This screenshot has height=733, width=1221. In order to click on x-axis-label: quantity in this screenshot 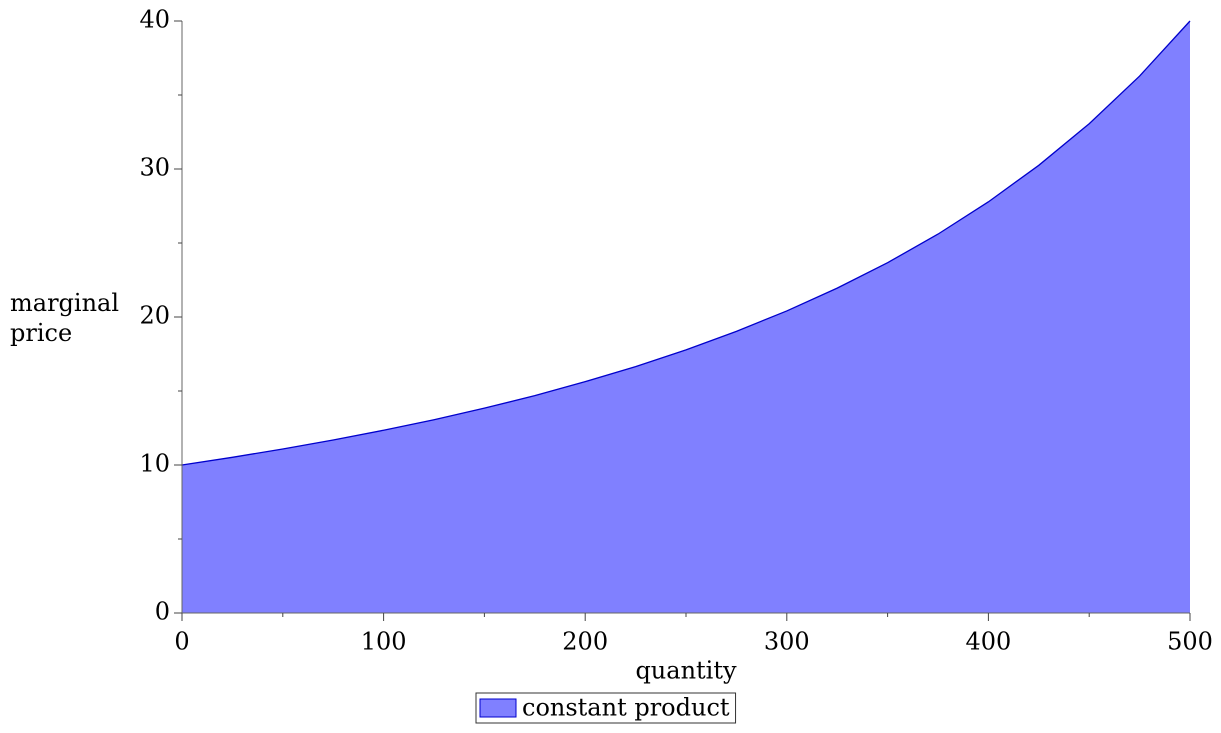, I will do `click(686, 671)`.